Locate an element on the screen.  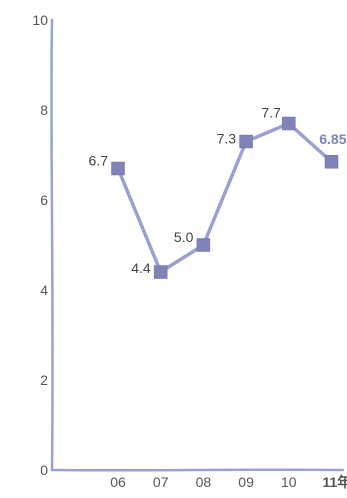
x-axis-line is located at coordinates (197, 470).